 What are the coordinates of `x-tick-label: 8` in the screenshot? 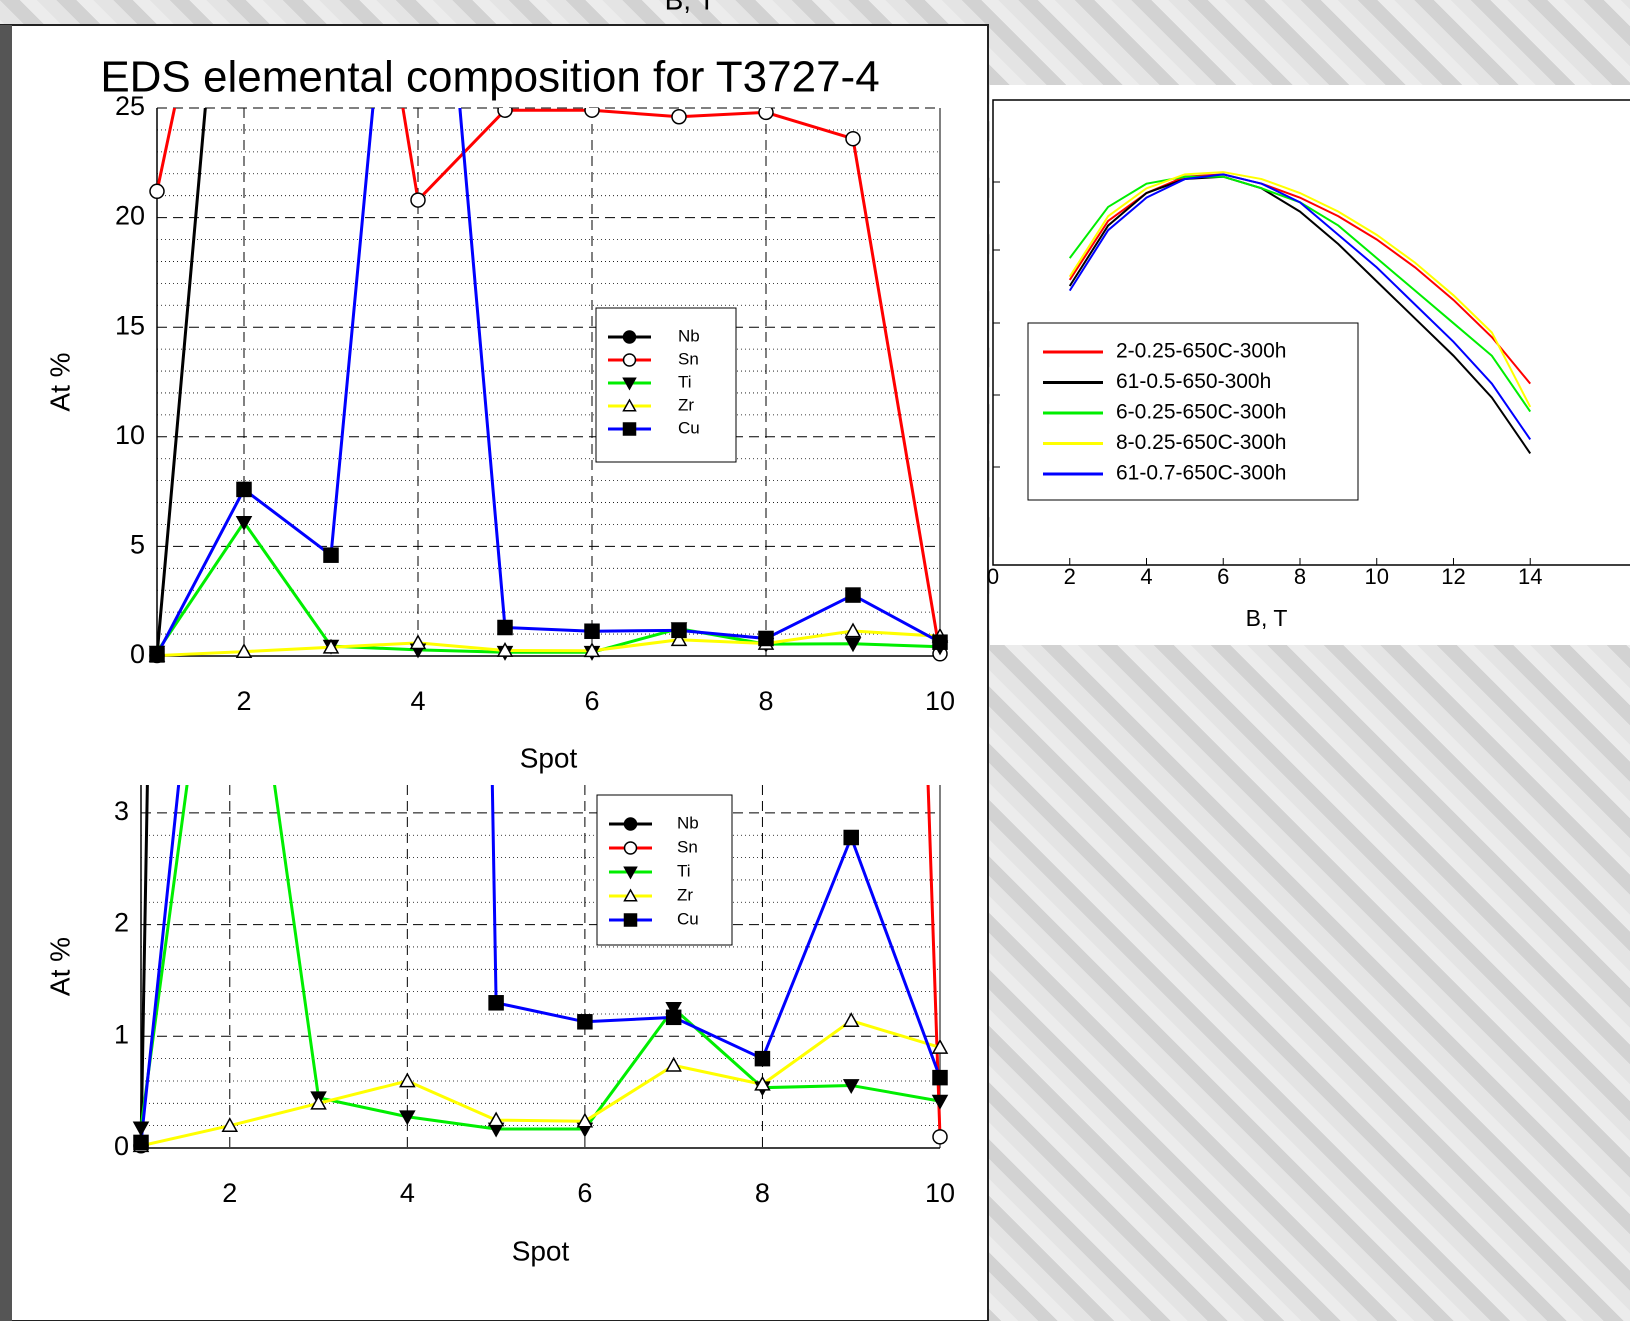 It's located at (762, 1193).